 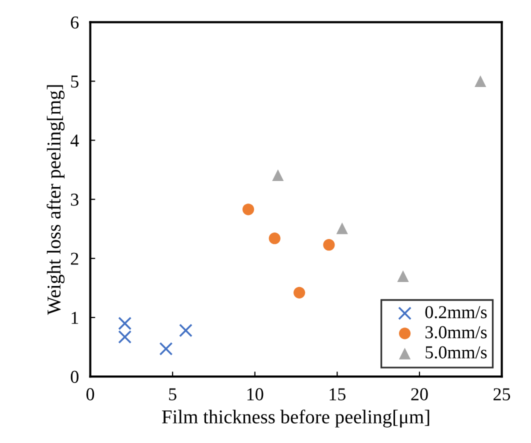 What do you see at coordinates (75, 318) in the screenshot?
I see `y-tick-label: 1` at bounding box center [75, 318].